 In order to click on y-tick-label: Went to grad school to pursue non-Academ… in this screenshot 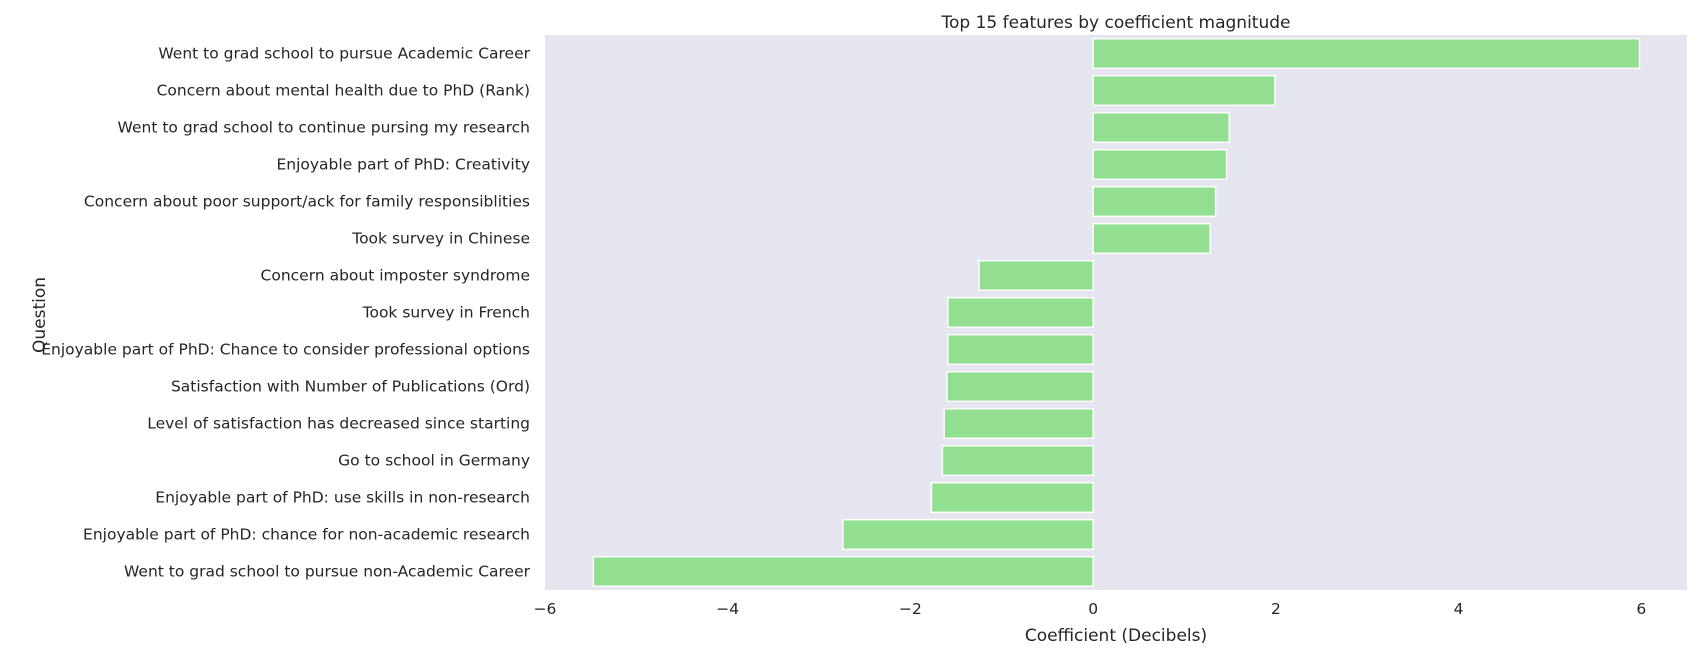, I will do `click(327, 572)`.